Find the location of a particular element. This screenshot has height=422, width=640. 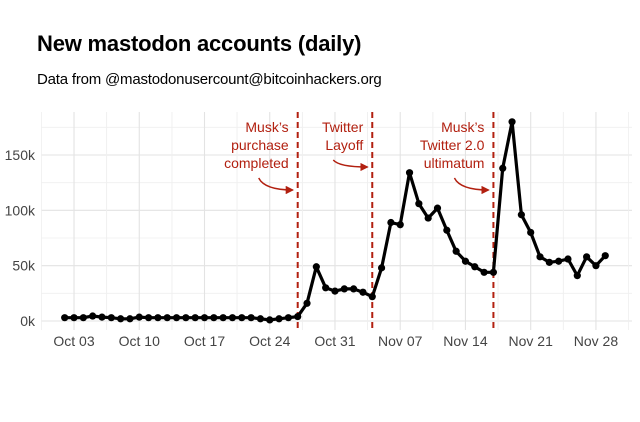

x-tick-label: Nov 07 is located at coordinates (400, 341).